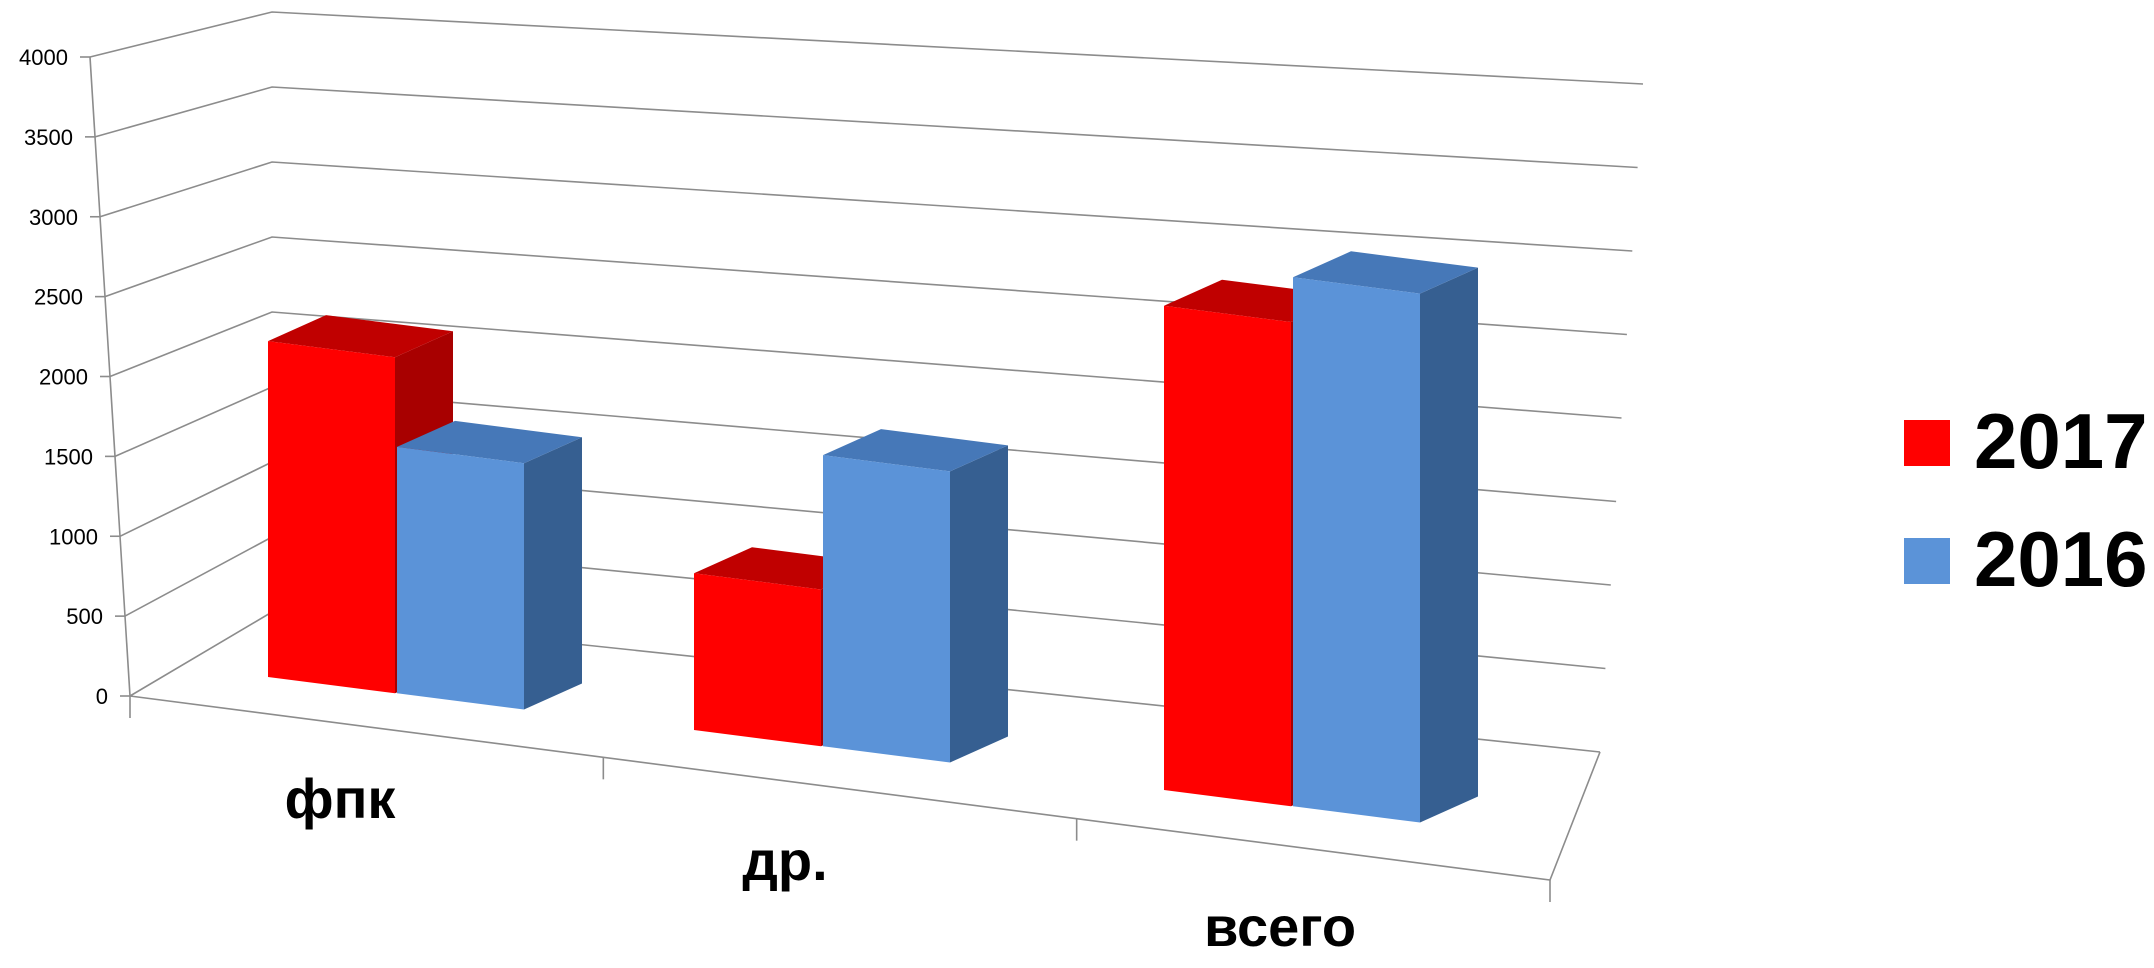 The height and width of the screenshot is (968, 2154). Describe the element at coordinates (784, 860) in the screenshot. I see `category-label: др.` at that location.